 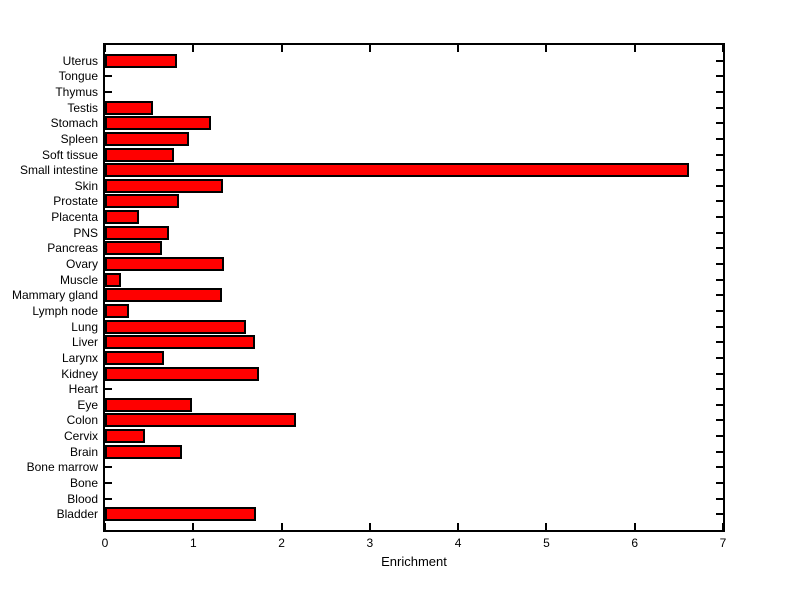 What do you see at coordinates (458, 543) in the screenshot?
I see `x-tick-label-4: 4` at bounding box center [458, 543].